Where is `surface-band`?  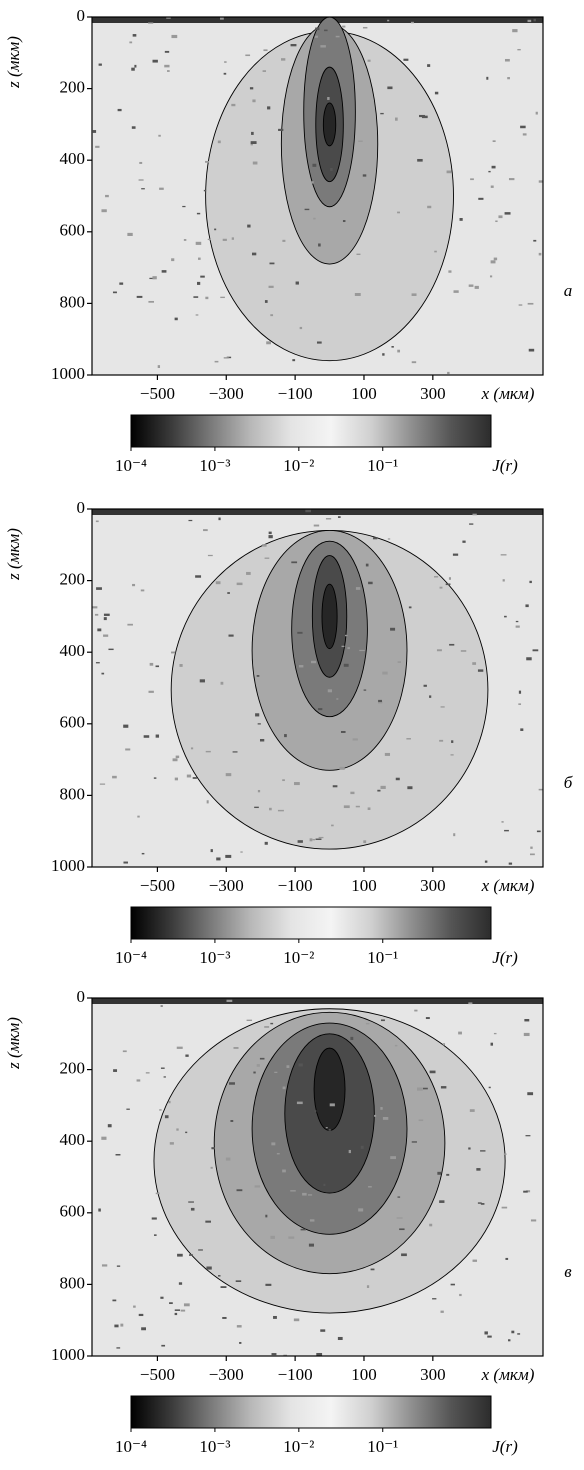 surface-band is located at coordinates (317, 512).